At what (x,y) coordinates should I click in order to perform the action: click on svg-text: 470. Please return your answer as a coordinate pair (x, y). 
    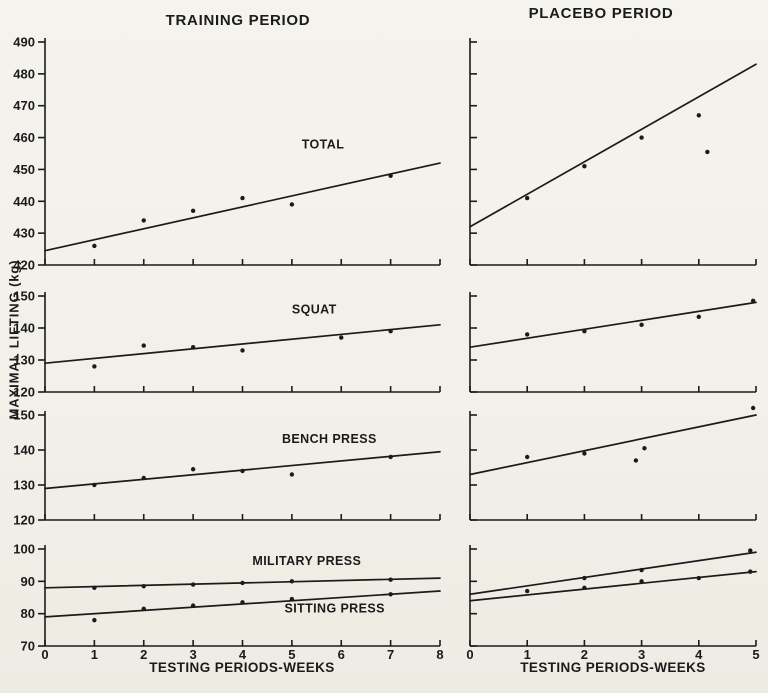
    Looking at the image, I should click on (24, 105).